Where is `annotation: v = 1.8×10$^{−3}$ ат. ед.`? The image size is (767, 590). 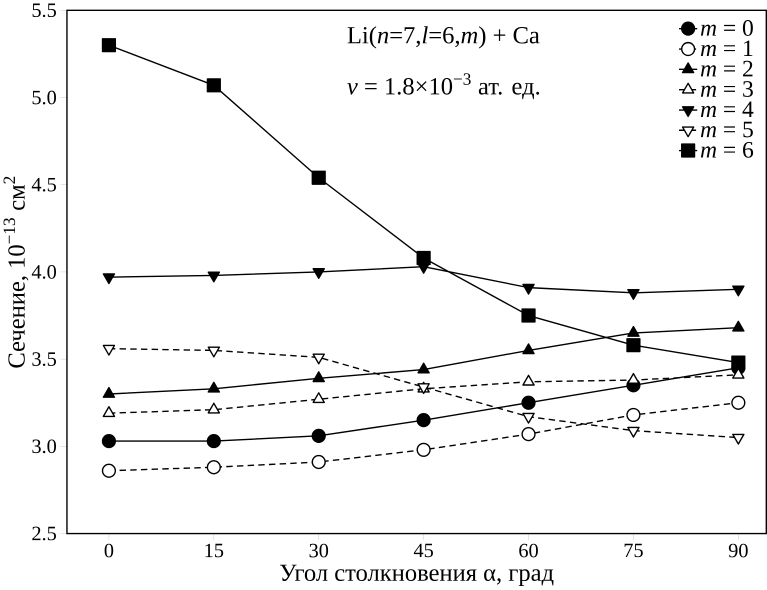
annotation: v = 1.8×10$^{−3}$ ат. ед. is located at coordinates (443, 87).